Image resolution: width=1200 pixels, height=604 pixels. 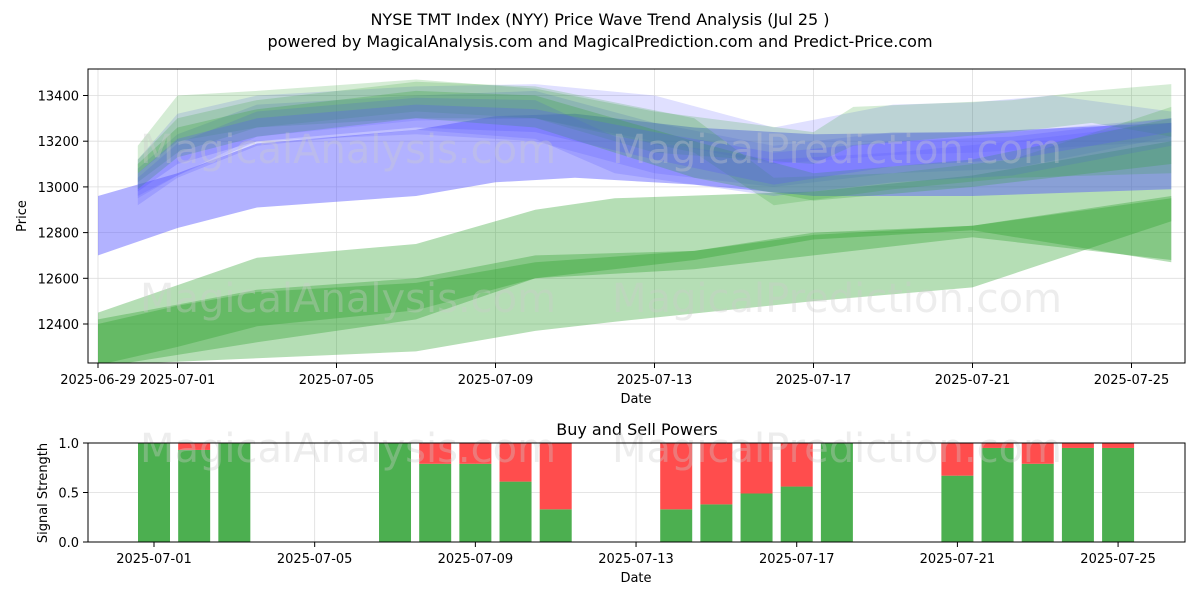 I want to click on price-x-tick-label: 2025-07-05, so click(x=337, y=380).